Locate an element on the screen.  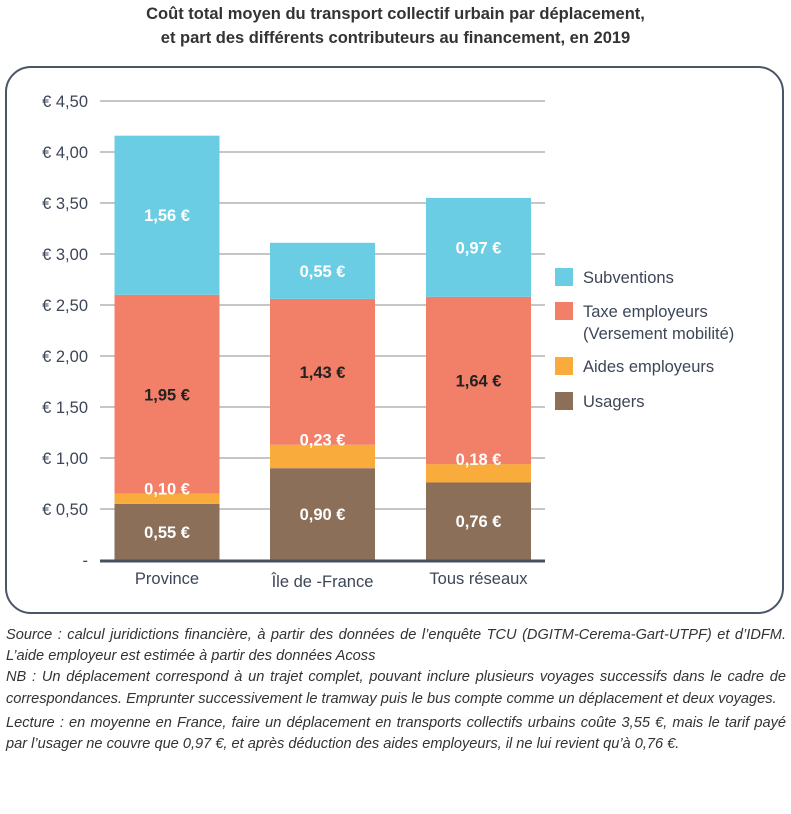
legend-label: Aides employeurs is located at coordinates (648, 367).